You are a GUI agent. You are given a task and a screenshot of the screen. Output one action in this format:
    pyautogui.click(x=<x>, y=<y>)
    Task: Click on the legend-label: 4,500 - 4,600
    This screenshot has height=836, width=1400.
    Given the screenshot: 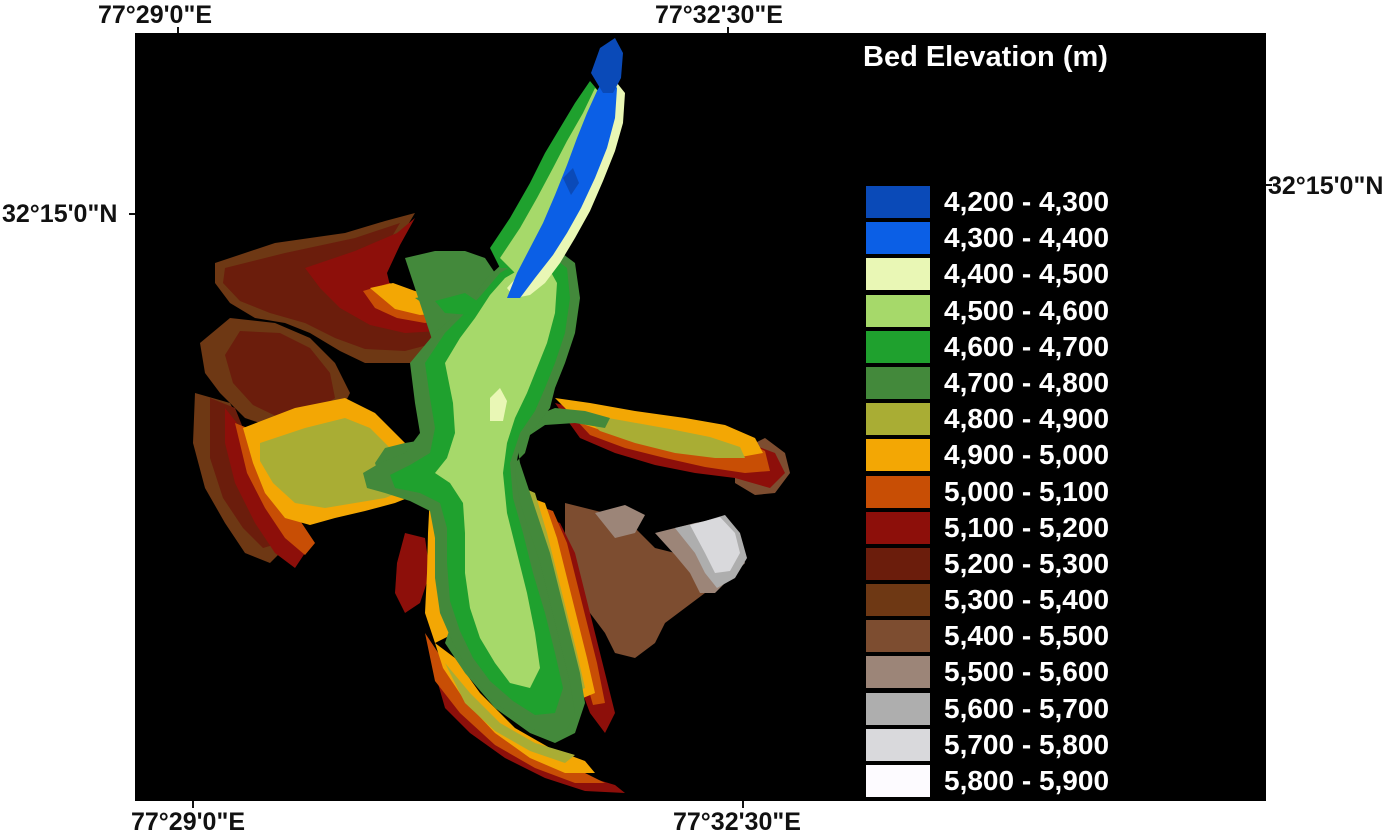 What is the action you would take?
    pyautogui.click(x=1027, y=310)
    